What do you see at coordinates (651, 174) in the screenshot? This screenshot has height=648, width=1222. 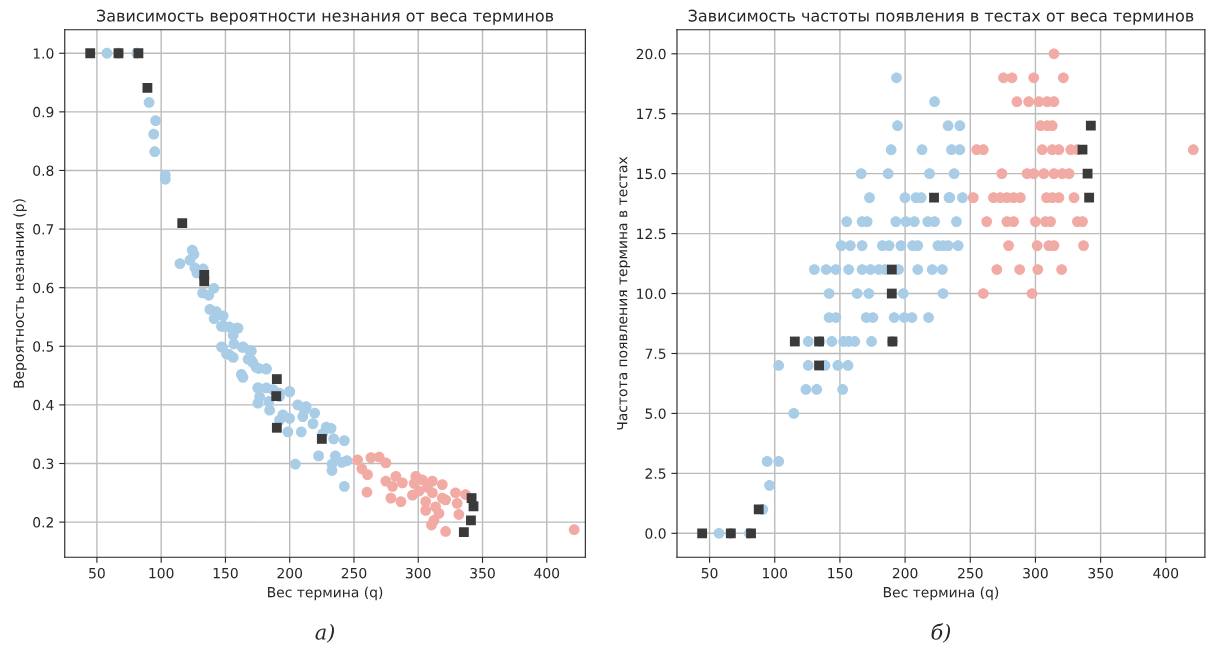 I see `y-tick-label: 15.0` at bounding box center [651, 174].